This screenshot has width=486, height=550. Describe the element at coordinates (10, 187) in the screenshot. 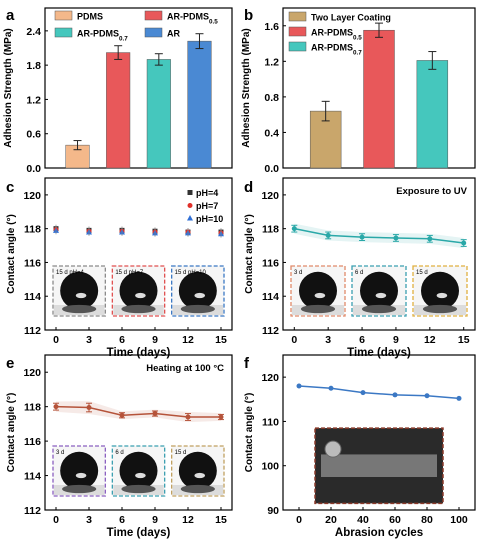

I see `panel-letter: c` at that location.